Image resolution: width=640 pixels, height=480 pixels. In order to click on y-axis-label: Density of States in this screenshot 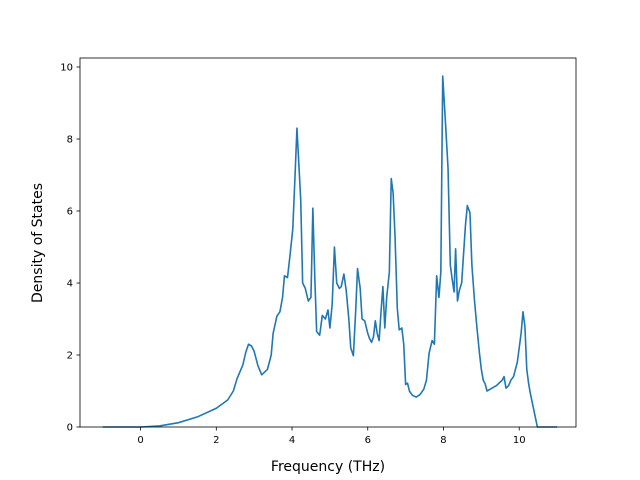, I will do `click(38, 243)`.